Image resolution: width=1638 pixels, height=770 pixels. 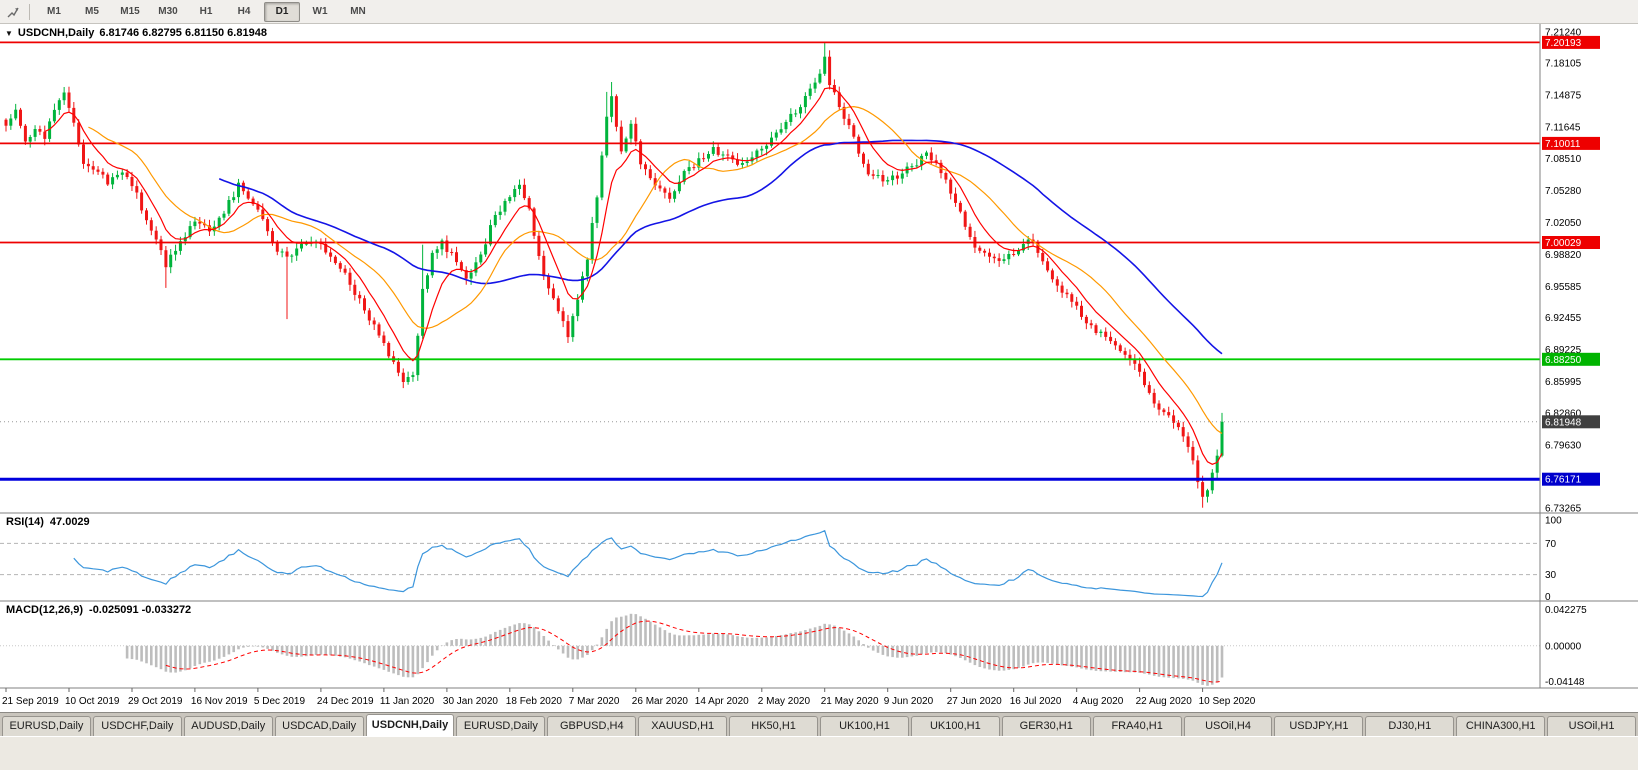 What do you see at coordinates (30, 701) in the screenshot?
I see `svg-text: 21 Sep 2019` at bounding box center [30, 701].